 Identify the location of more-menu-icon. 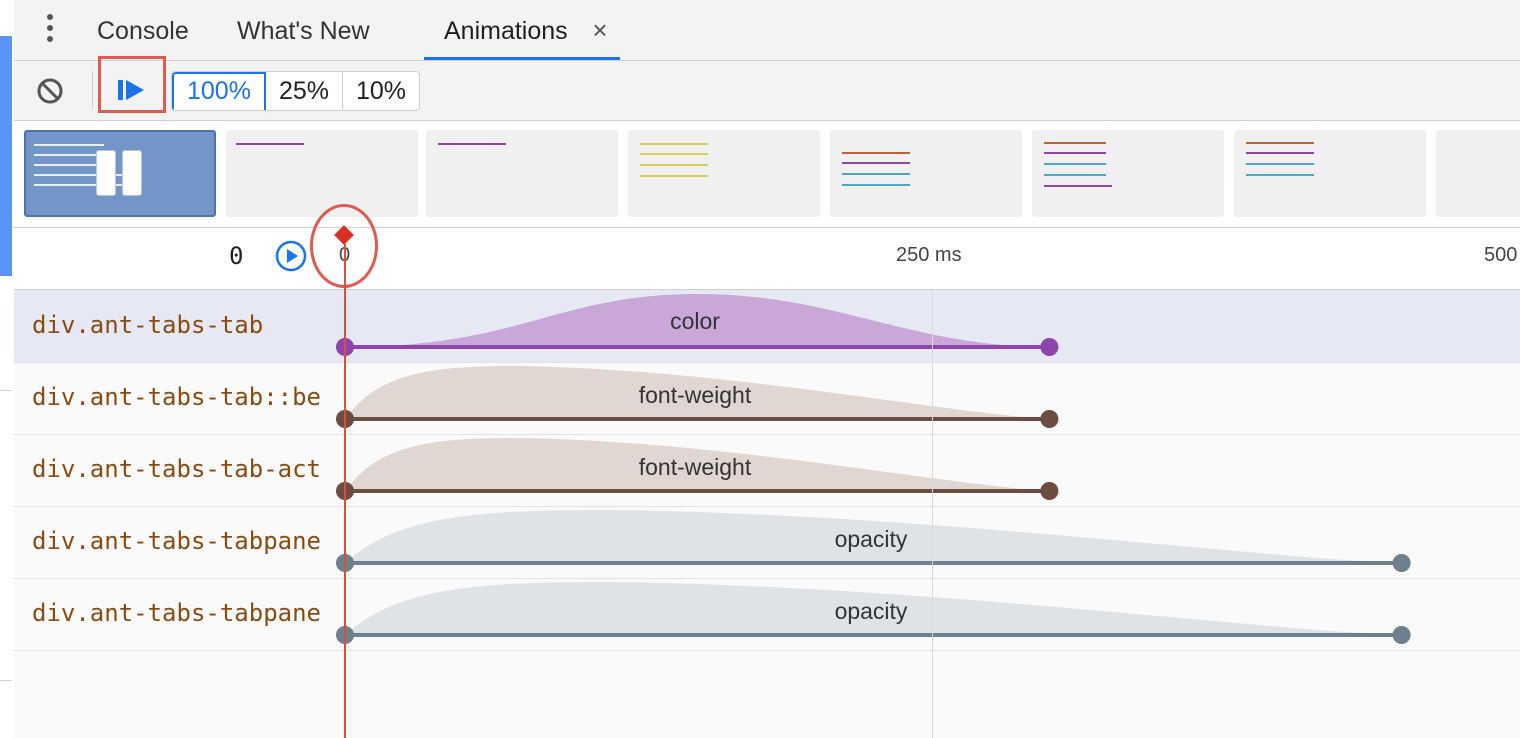
(50, 31).